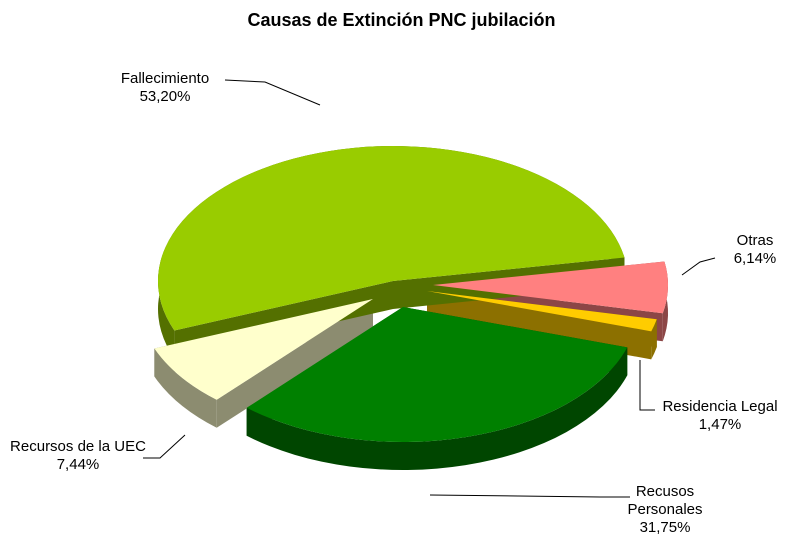 The image size is (803, 542). Describe the element at coordinates (78, 464) in the screenshot. I see `label-value: 7,44%` at that location.